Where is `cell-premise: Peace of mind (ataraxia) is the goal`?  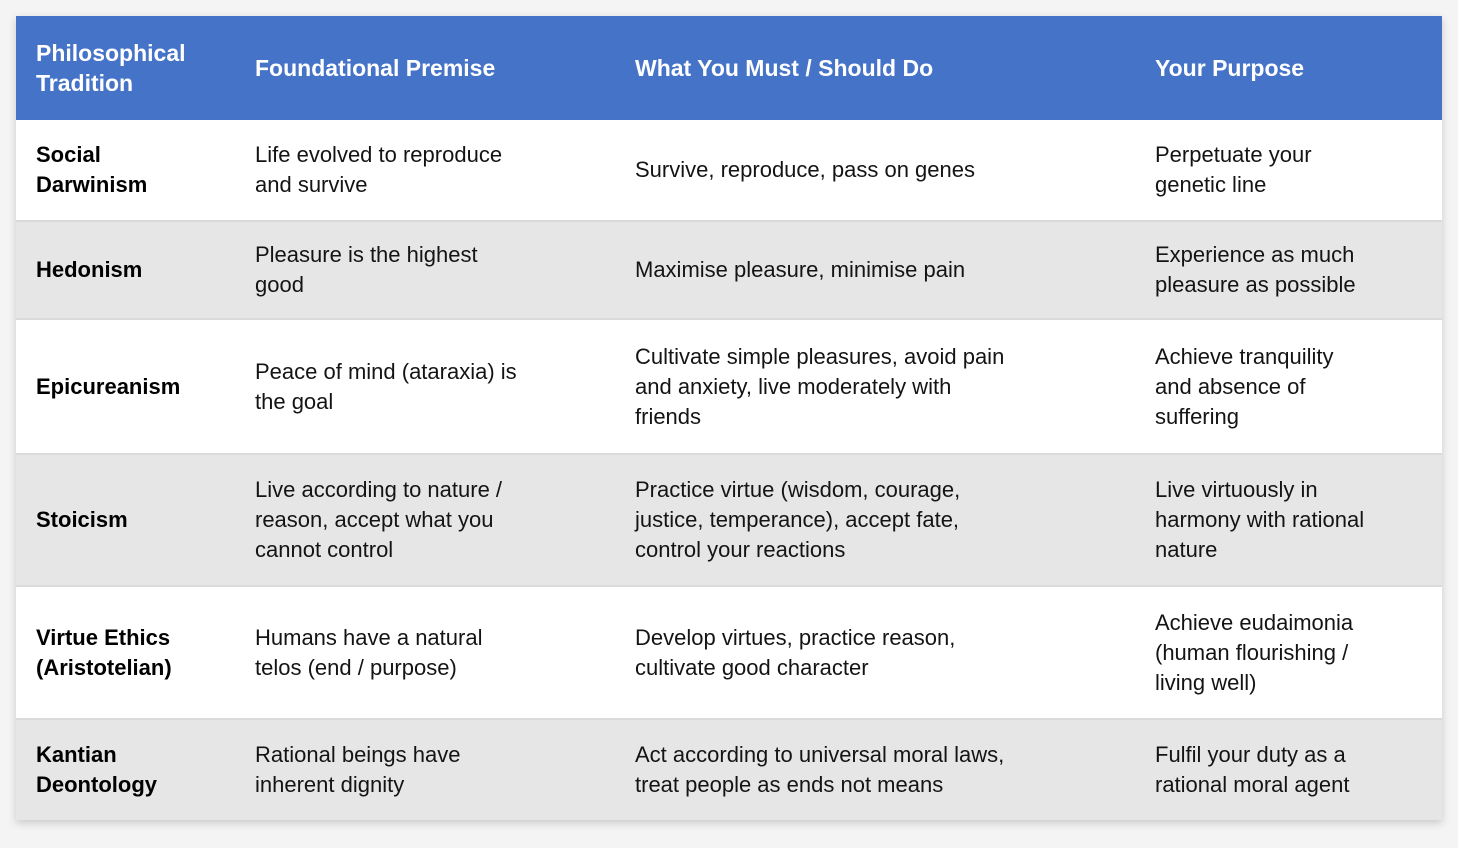
cell-premise: Peace of mind (ataraxia) is the goal is located at coordinates (425, 386).